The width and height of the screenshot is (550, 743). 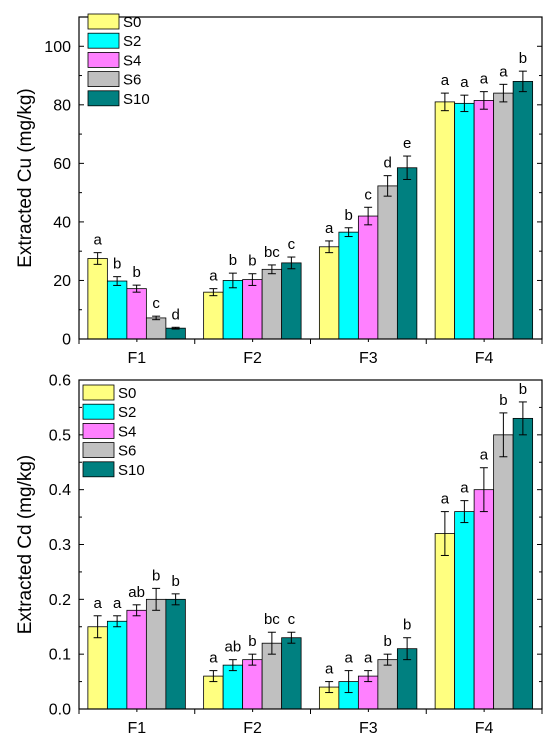 I want to click on y-tick-label: 80, so click(x=62, y=105).